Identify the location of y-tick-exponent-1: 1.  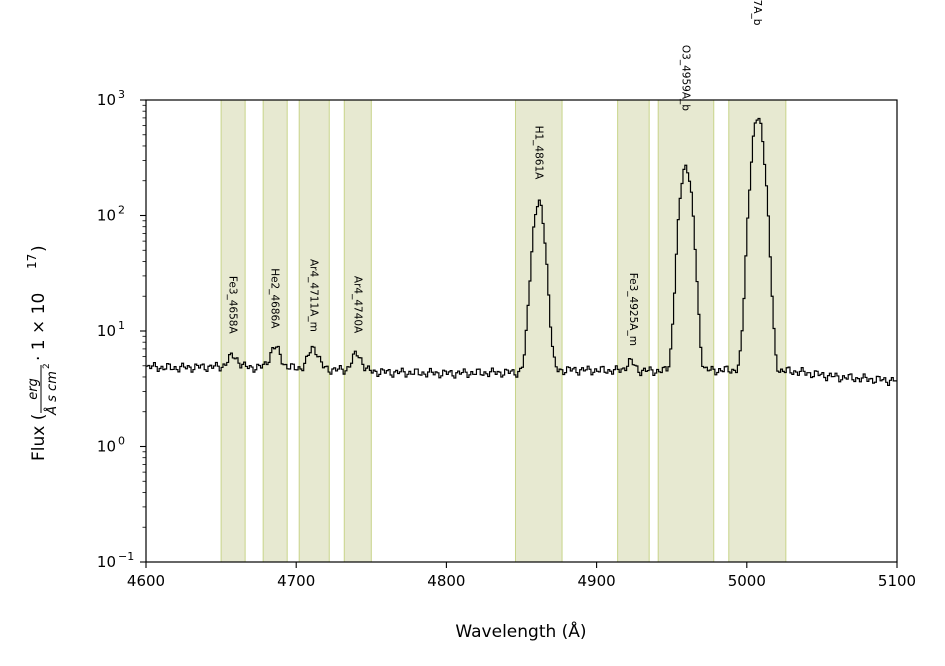
(121, 325).